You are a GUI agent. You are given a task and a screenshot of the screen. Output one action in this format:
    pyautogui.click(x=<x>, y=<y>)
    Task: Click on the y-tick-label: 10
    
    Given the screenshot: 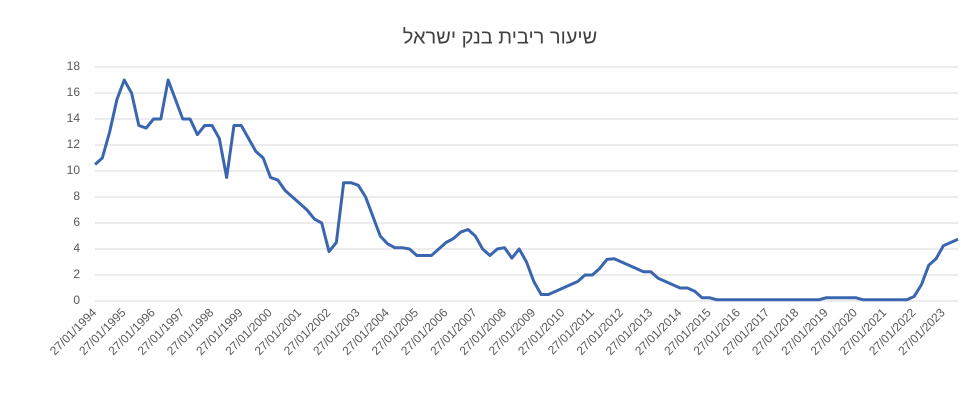 What is the action you would take?
    pyautogui.click(x=74, y=170)
    